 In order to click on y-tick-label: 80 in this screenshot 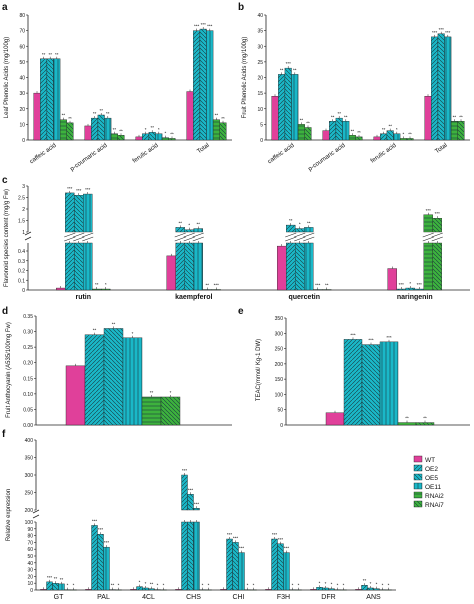, I will do `click(22, 16)`.